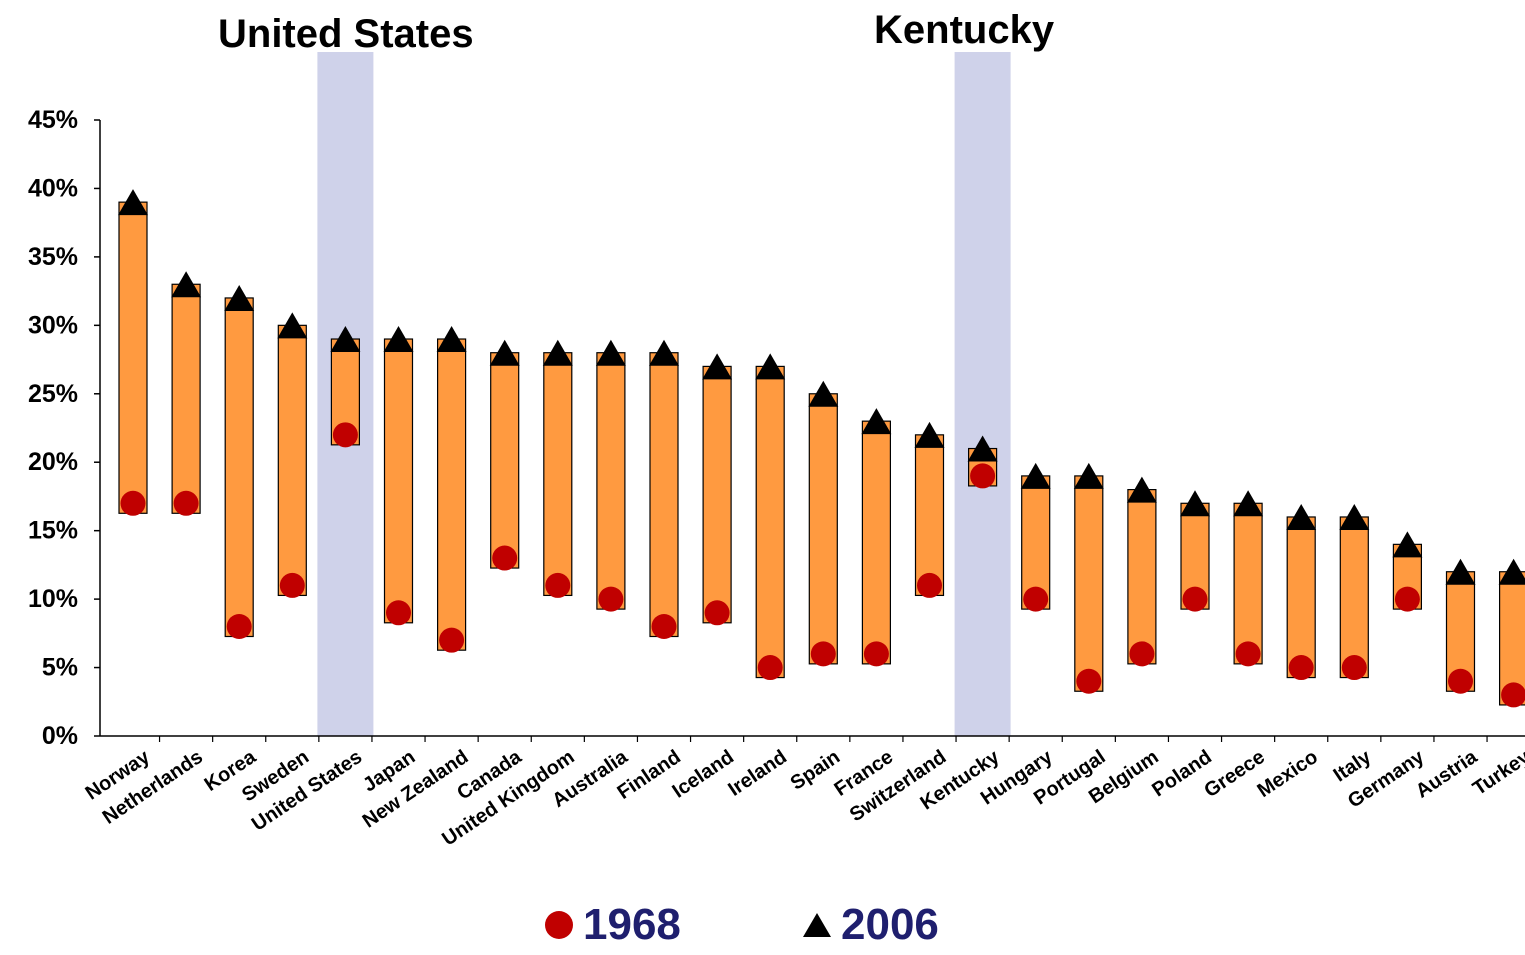  I want to click on highlight-band-kentucky, so click(982, 394).